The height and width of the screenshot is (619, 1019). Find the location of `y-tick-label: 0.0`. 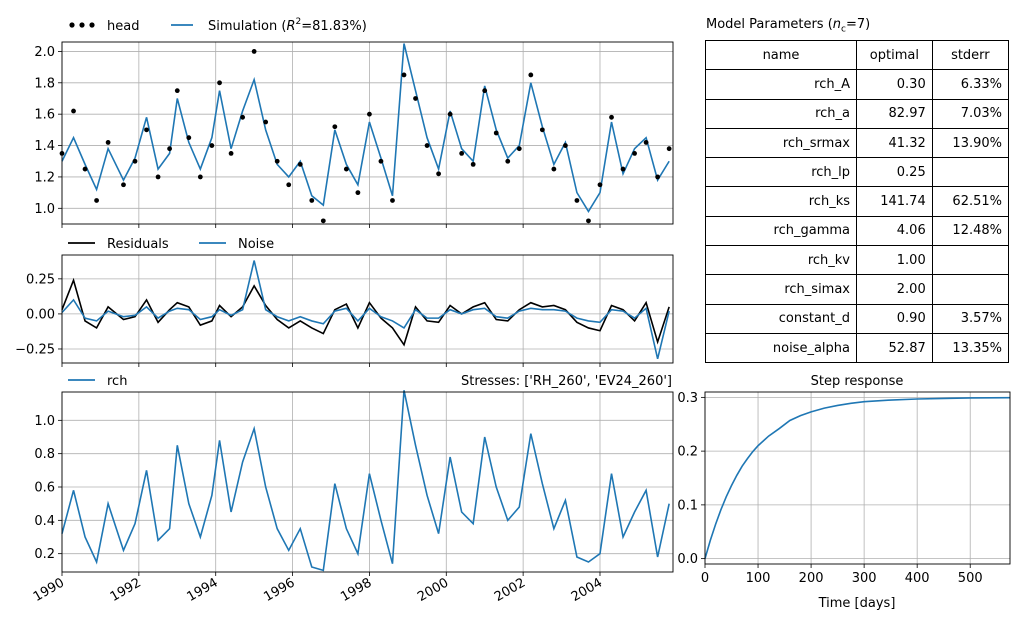

y-tick-label: 0.0 is located at coordinates (687, 559).